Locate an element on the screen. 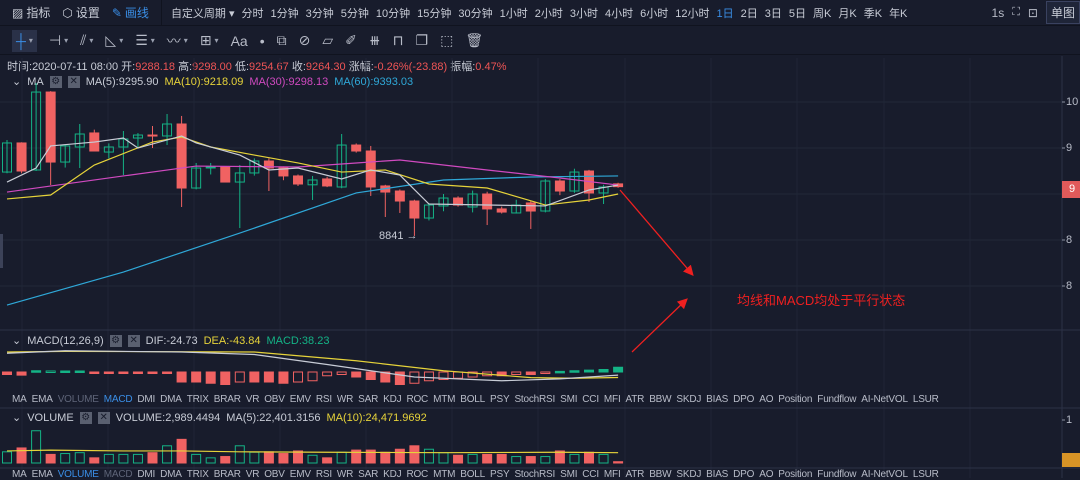 This screenshot has width=1080, height=480. period-6: 30分钟 is located at coordinates (475, 13).